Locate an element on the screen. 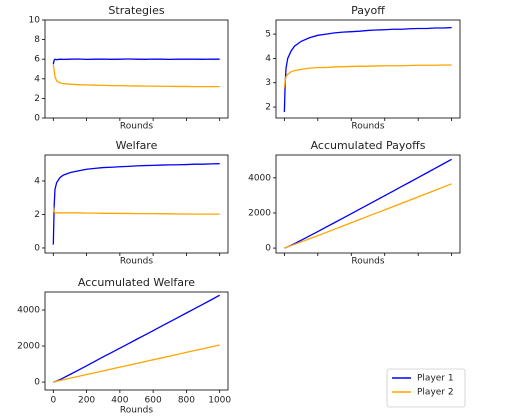  legend-label: Player 1 is located at coordinates (435, 379).